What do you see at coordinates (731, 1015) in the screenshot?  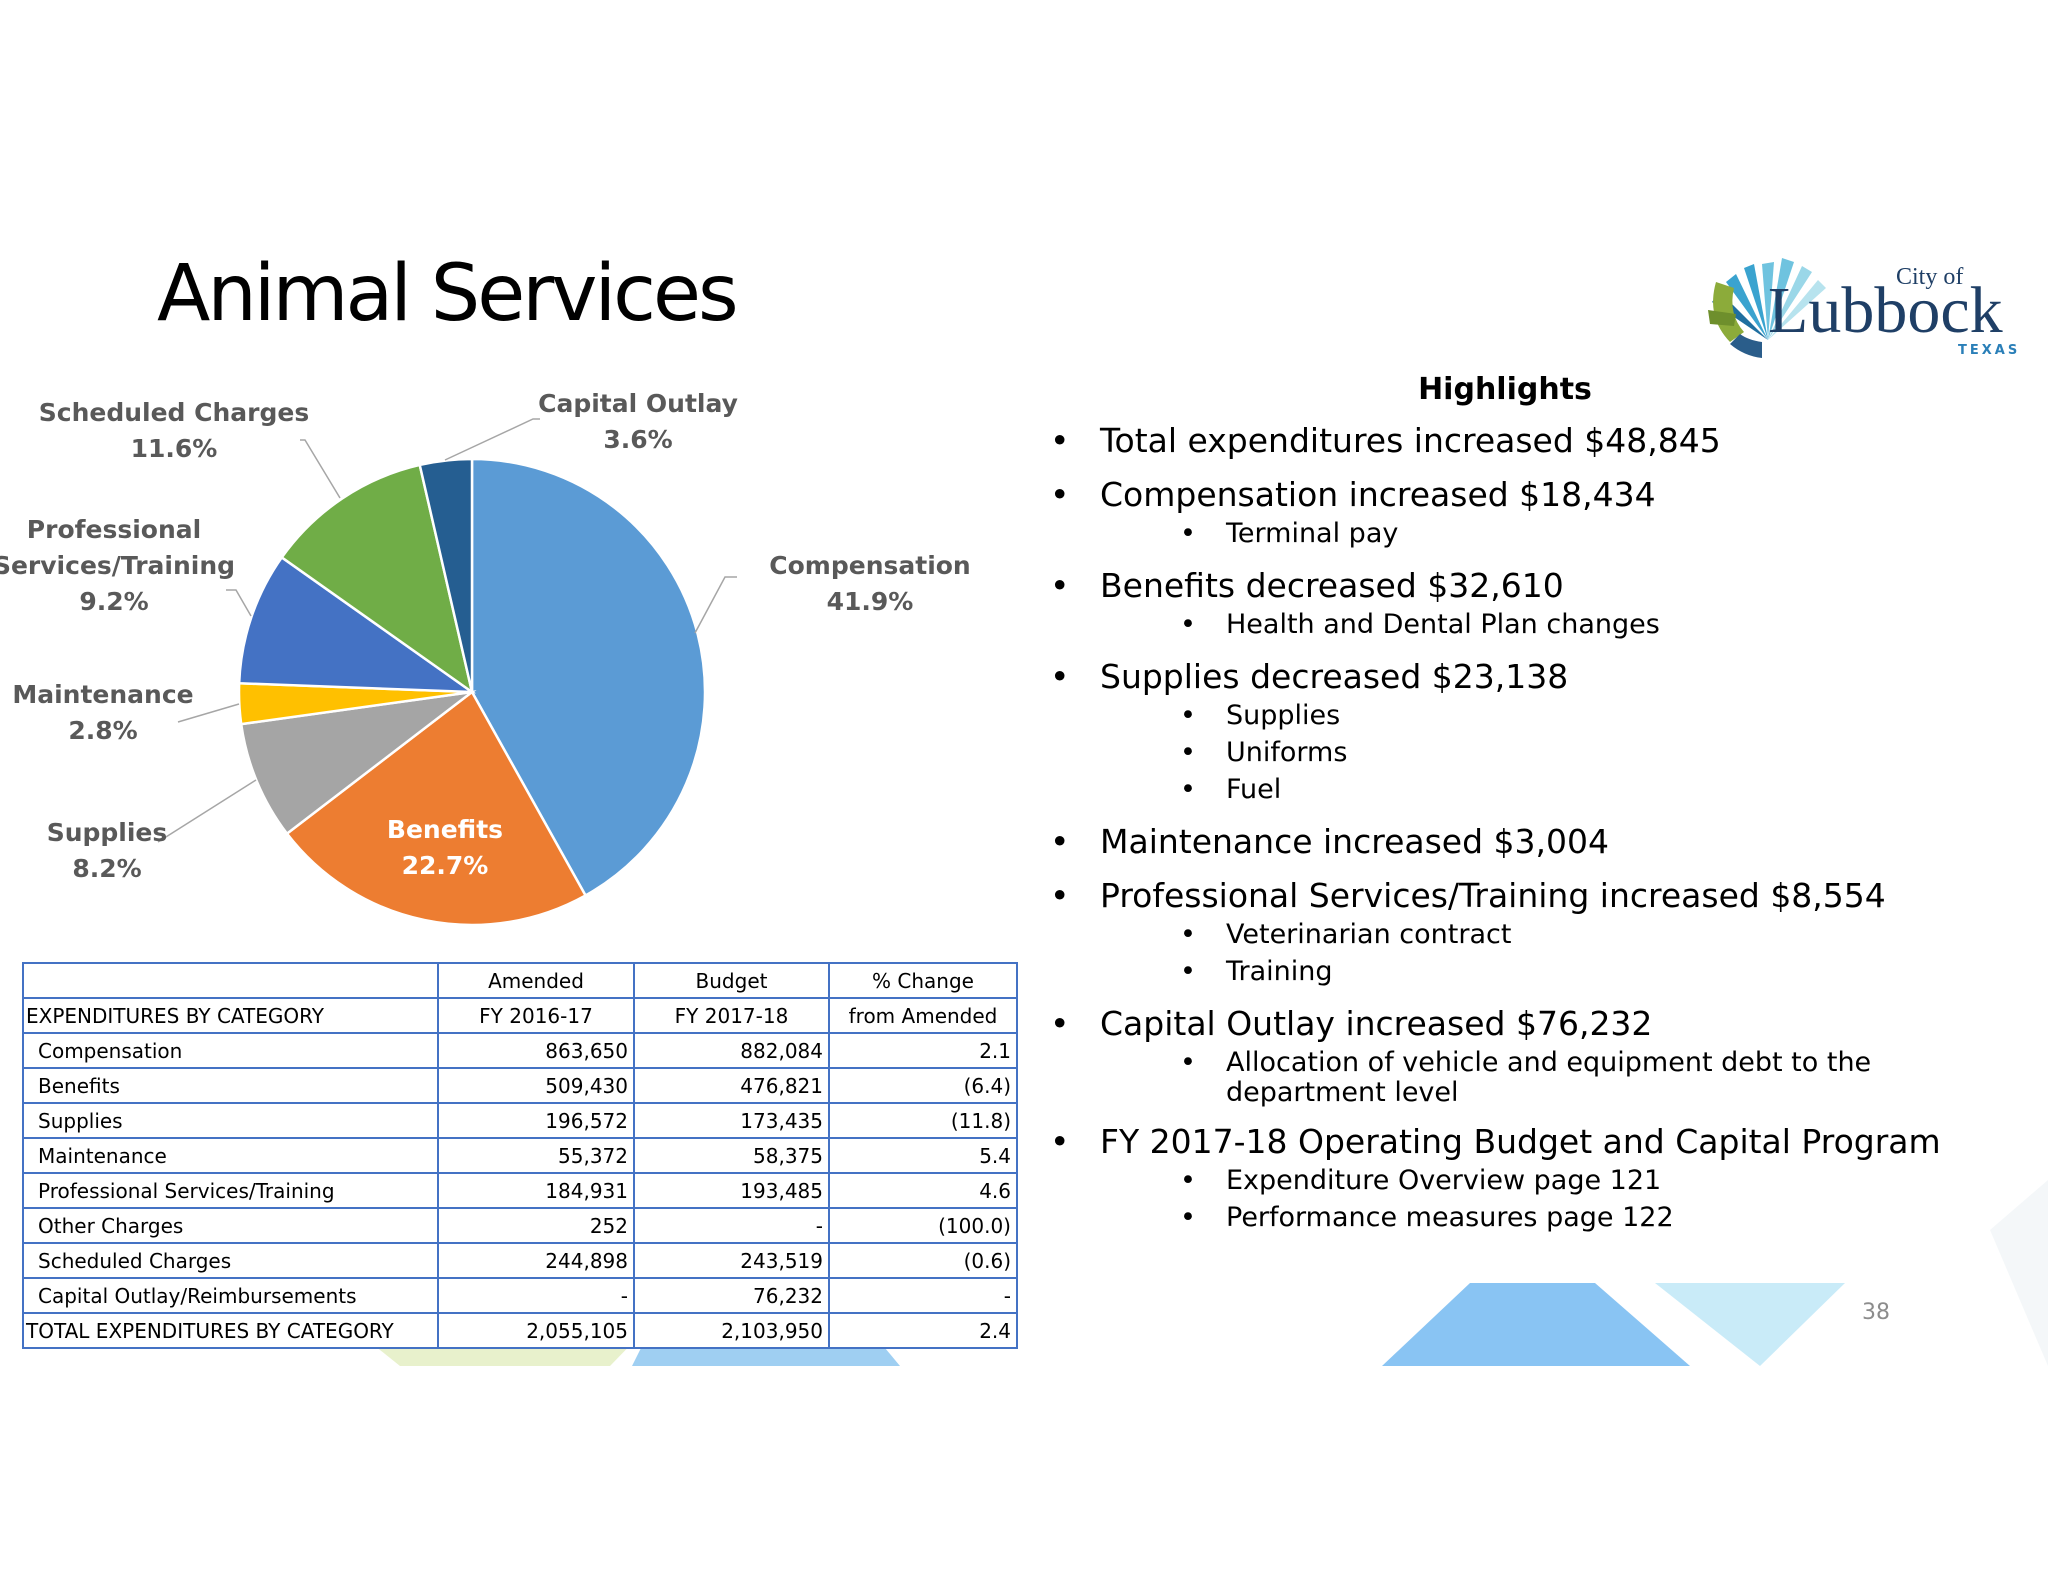 I see `table-header-cell: FY 2017-18` at bounding box center [731, 1015].